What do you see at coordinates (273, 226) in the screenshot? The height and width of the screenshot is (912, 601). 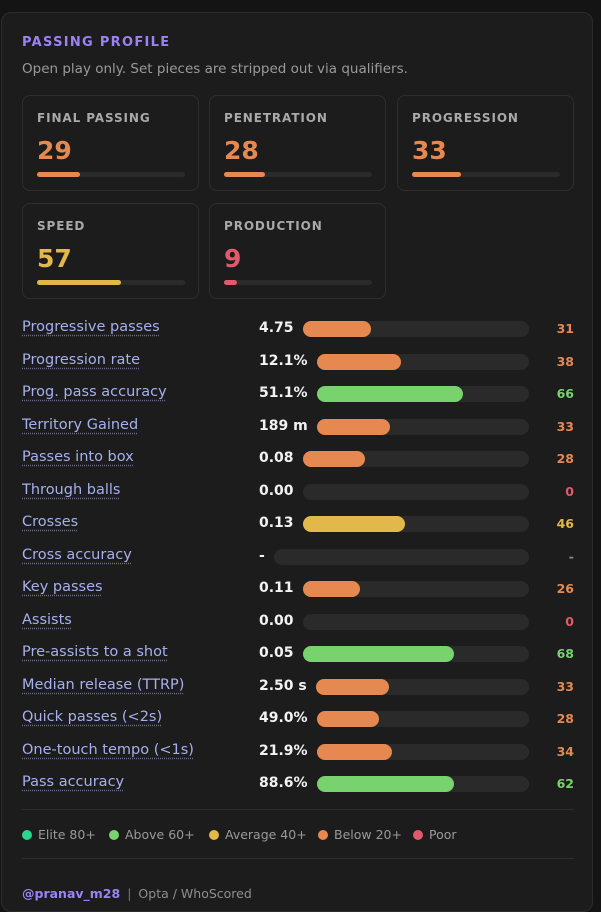 I see `tile-label: PRODUCTION` at bounding box center [273, 226].